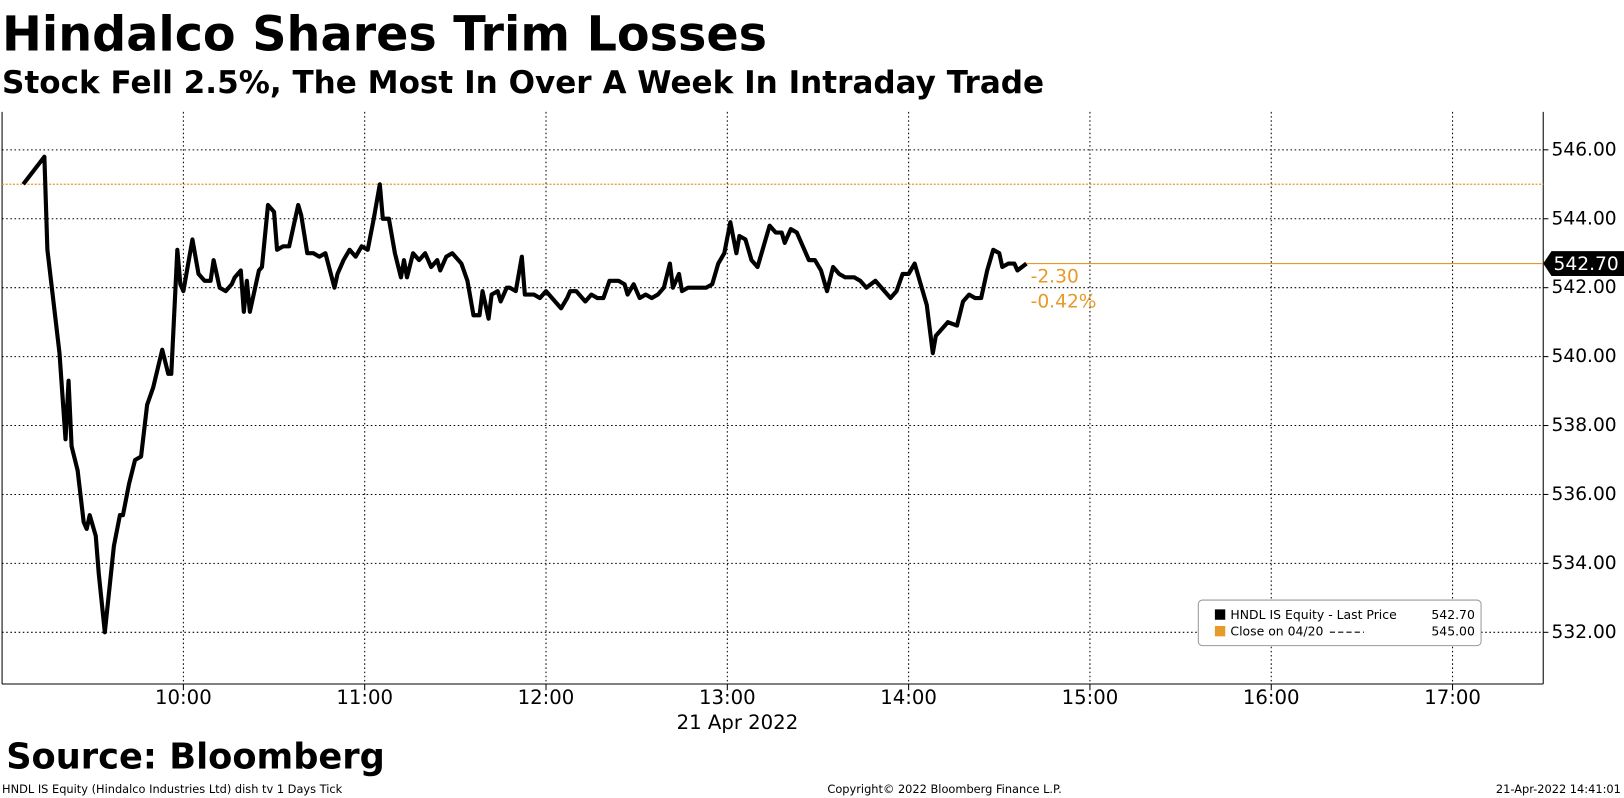 The image size is (1624, 798). What do you see at coordinates (727, 697) in the screenshot?
I see `x-tick-label: 13:00` at bounding box center [727, 697].